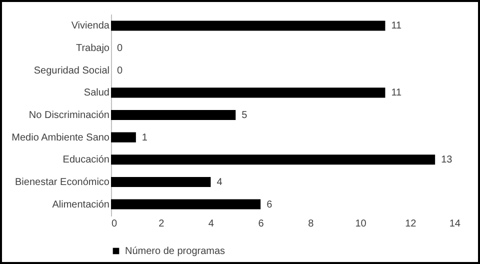 The width and height of the screenshot is (480, 264). Describe the element at coordinates (455, 224) in the screenshot. I see `x-tick-label: 14` at that location.